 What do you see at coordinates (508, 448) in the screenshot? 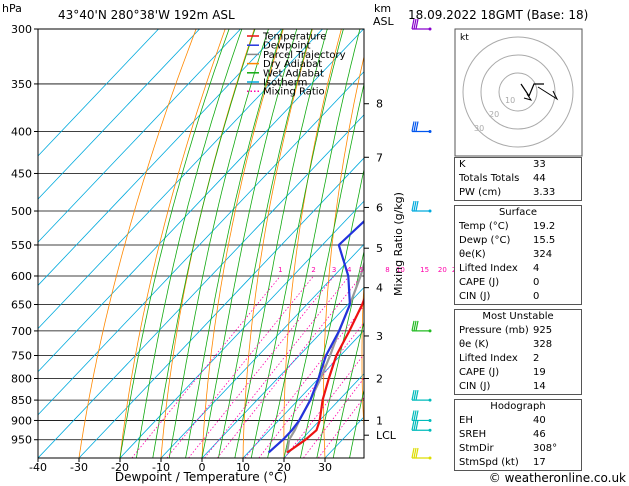
I see `hodo-row: StmDir 308°` at bounding box center [508, 448].